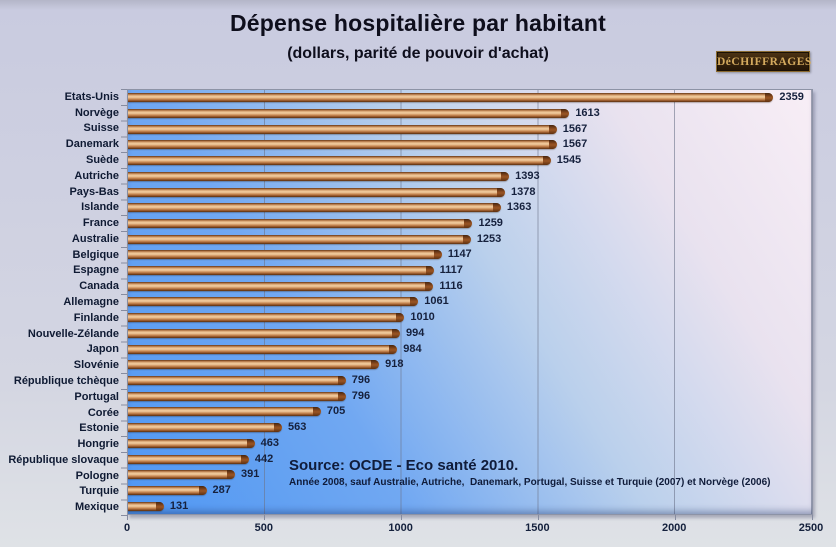  I want to click on source-line1: Source: OCDE - Eco santé 2010., so click(404, 465).